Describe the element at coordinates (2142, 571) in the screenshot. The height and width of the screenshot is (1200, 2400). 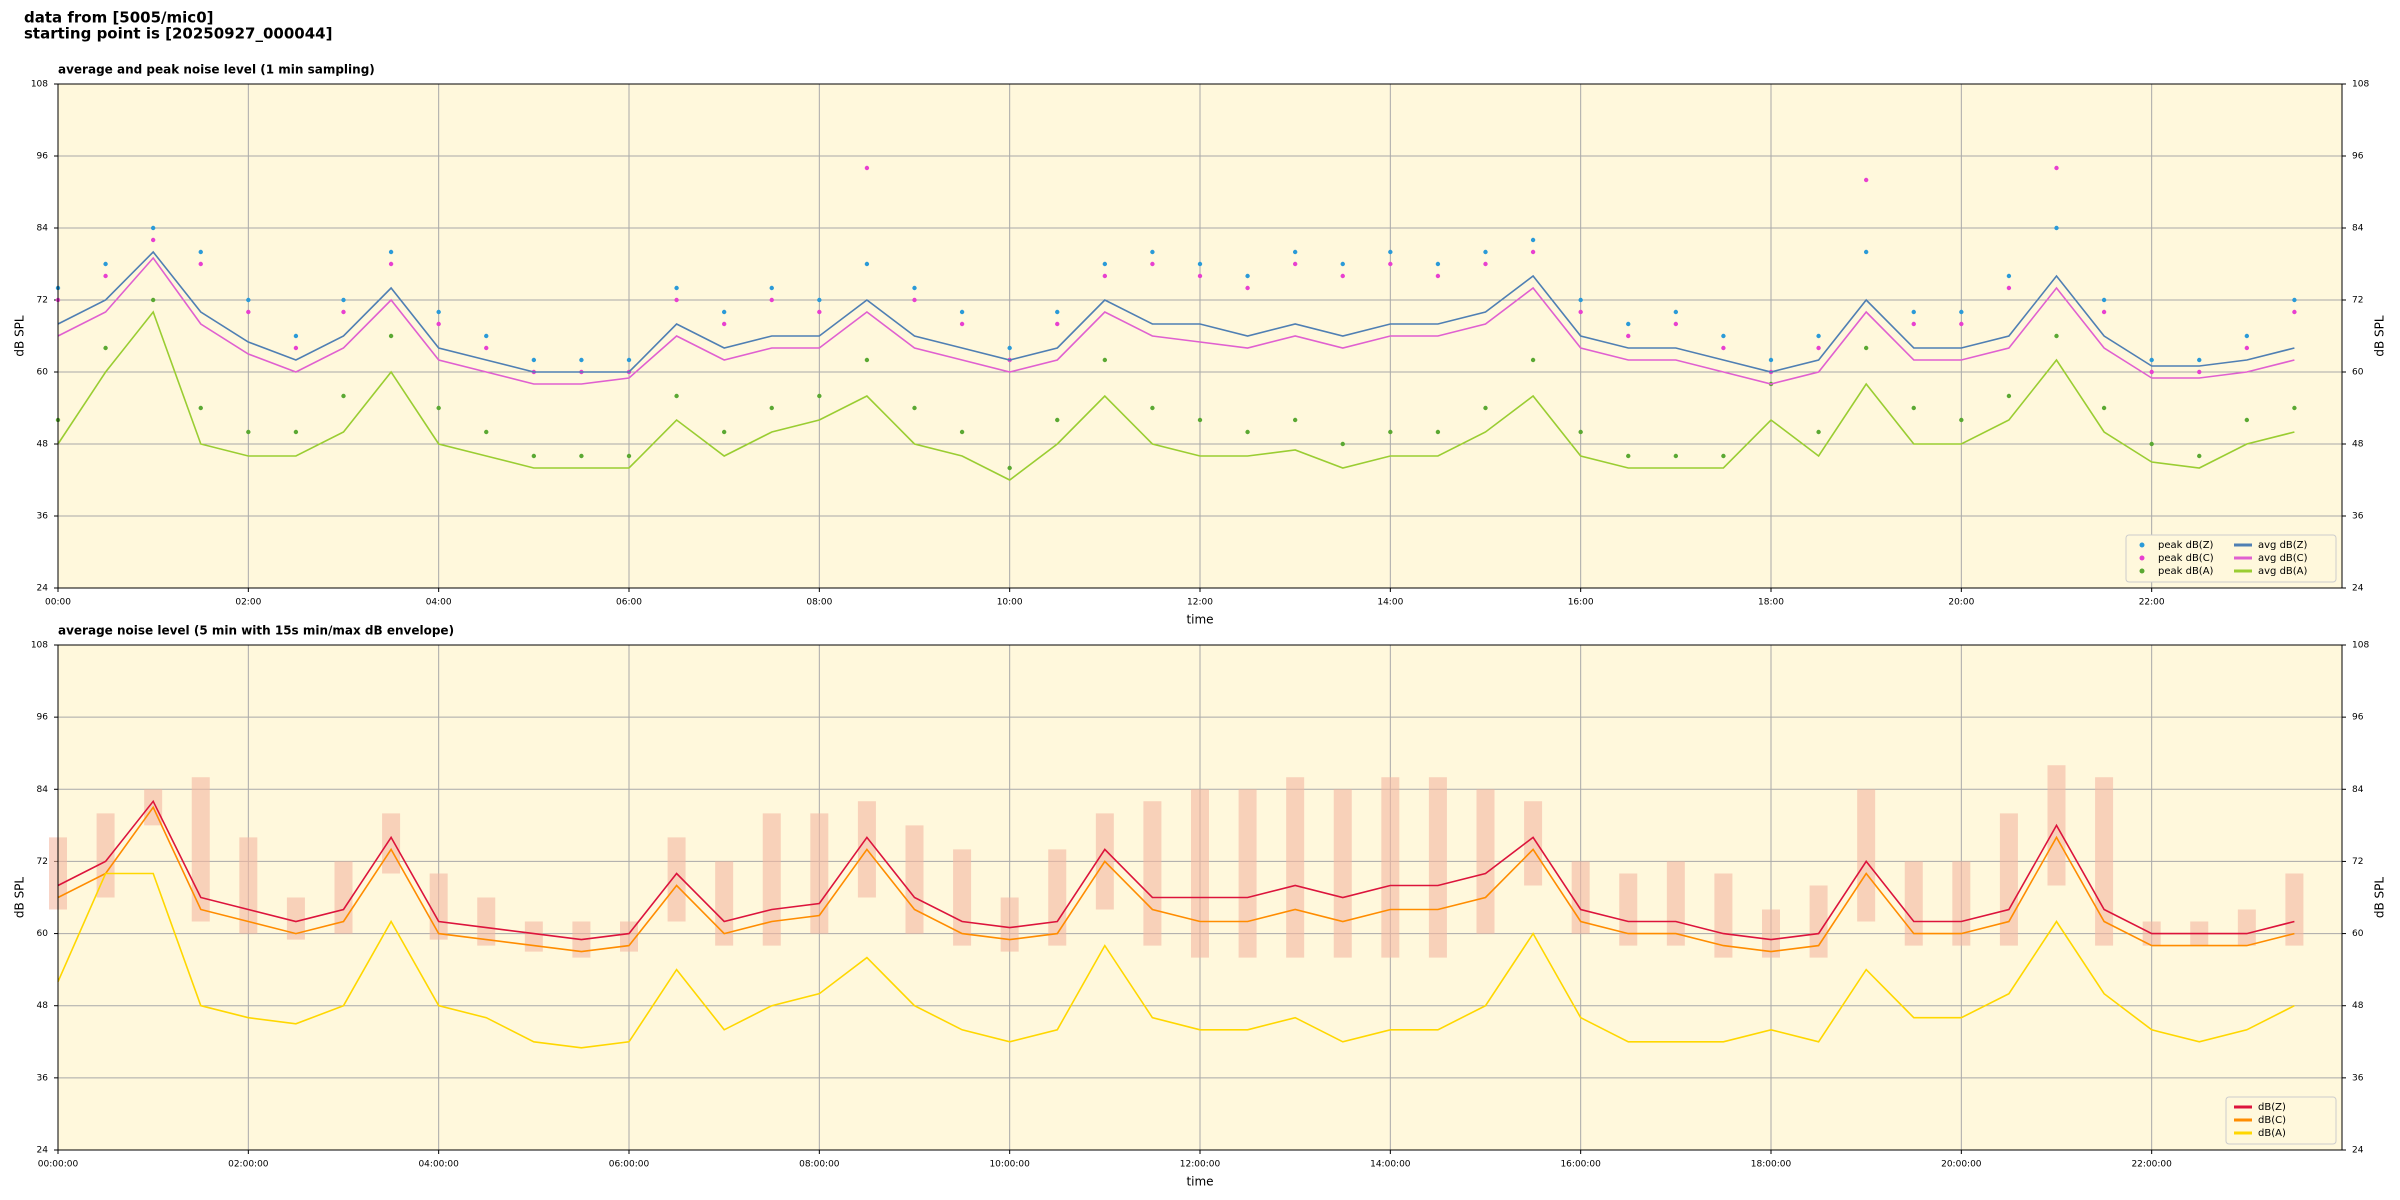
I see `legend-marker` at that location.